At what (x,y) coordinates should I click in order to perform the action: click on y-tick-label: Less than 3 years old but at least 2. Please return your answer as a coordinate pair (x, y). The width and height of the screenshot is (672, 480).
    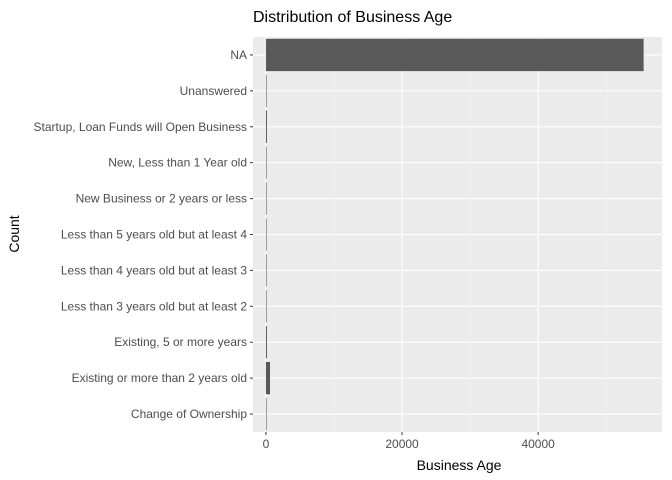
    Looking at the image, I should click on (154, 306).